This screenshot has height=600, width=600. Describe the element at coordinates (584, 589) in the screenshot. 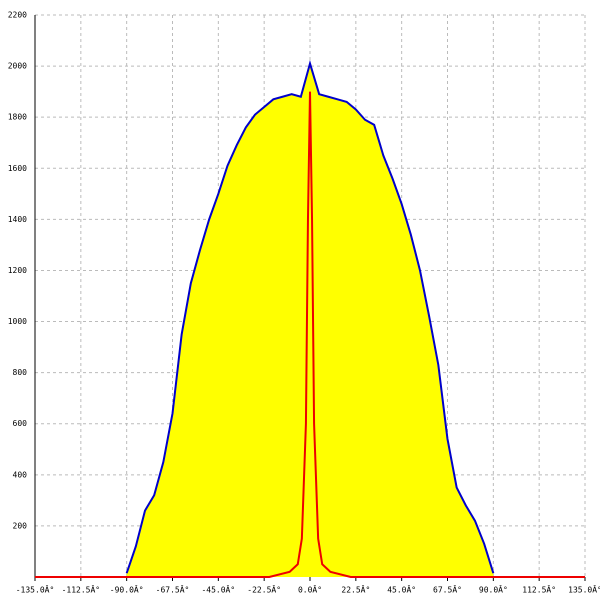

I see `x-tick-label: 135.0Â°` at that location.